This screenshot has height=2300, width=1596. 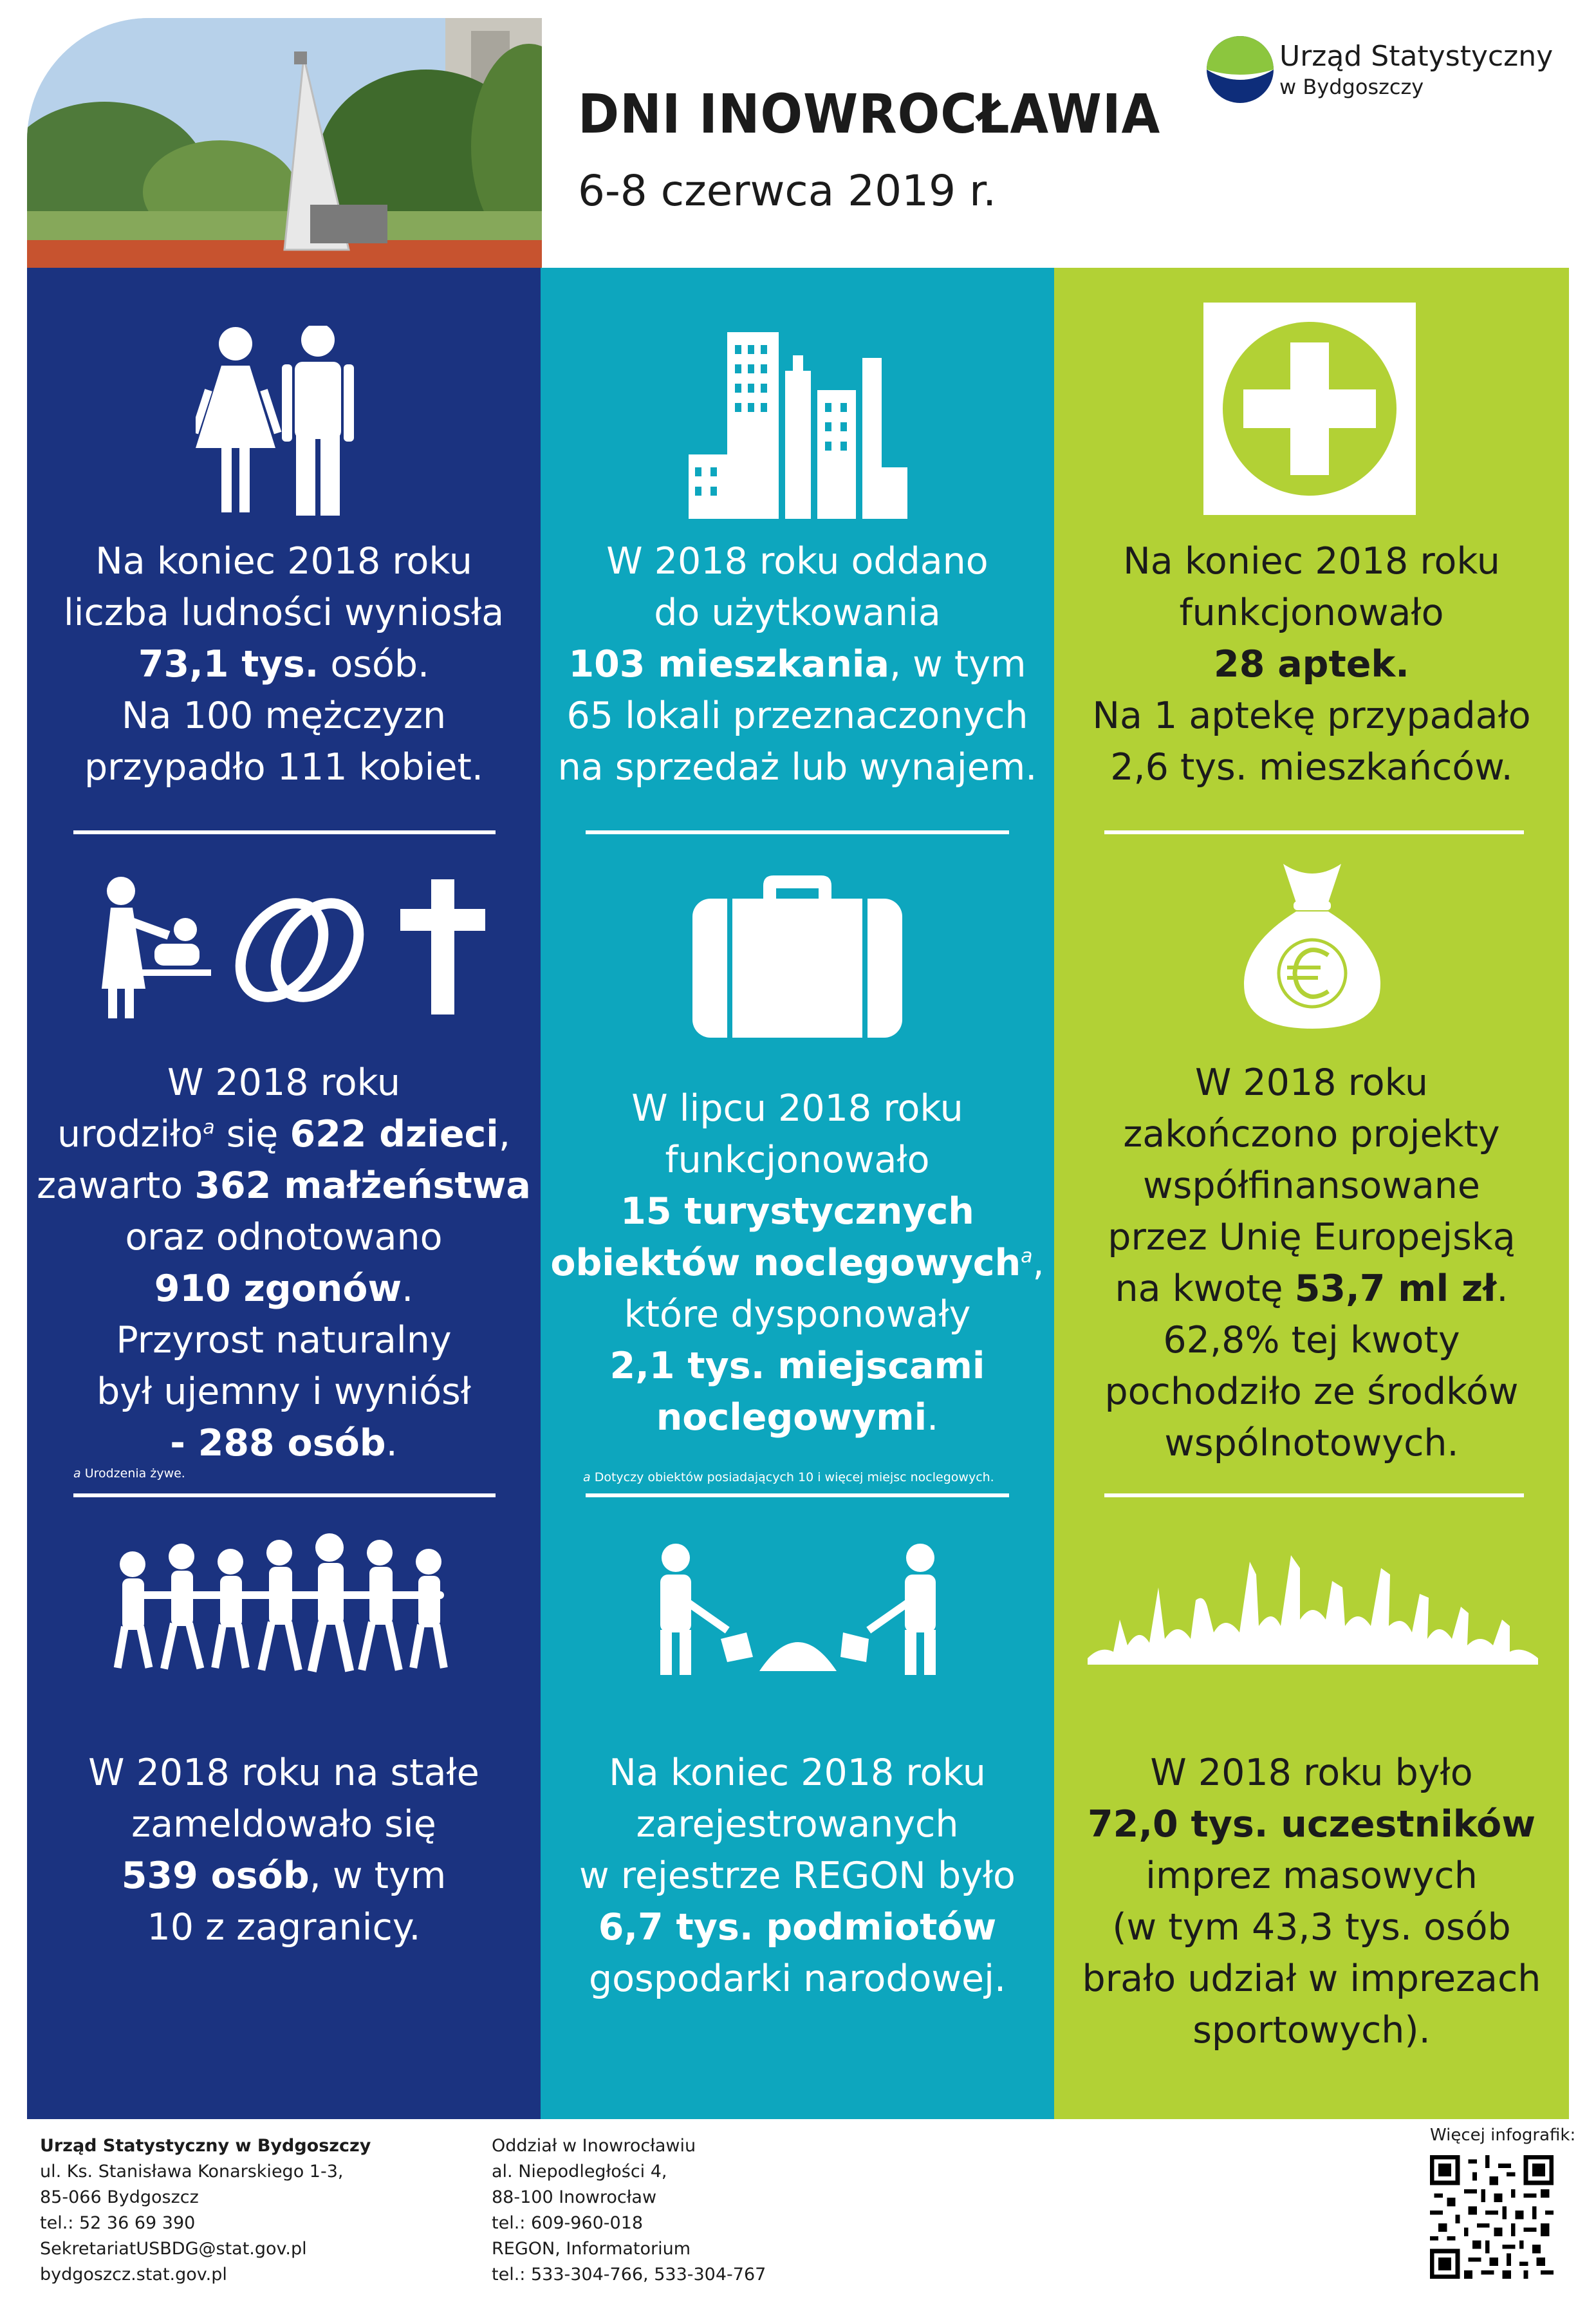 What do you see at coordinates (1503, 2135) in the screenshot?
I see `qr-label: Więcej infografik:` at bounding box center [1503, 2135].